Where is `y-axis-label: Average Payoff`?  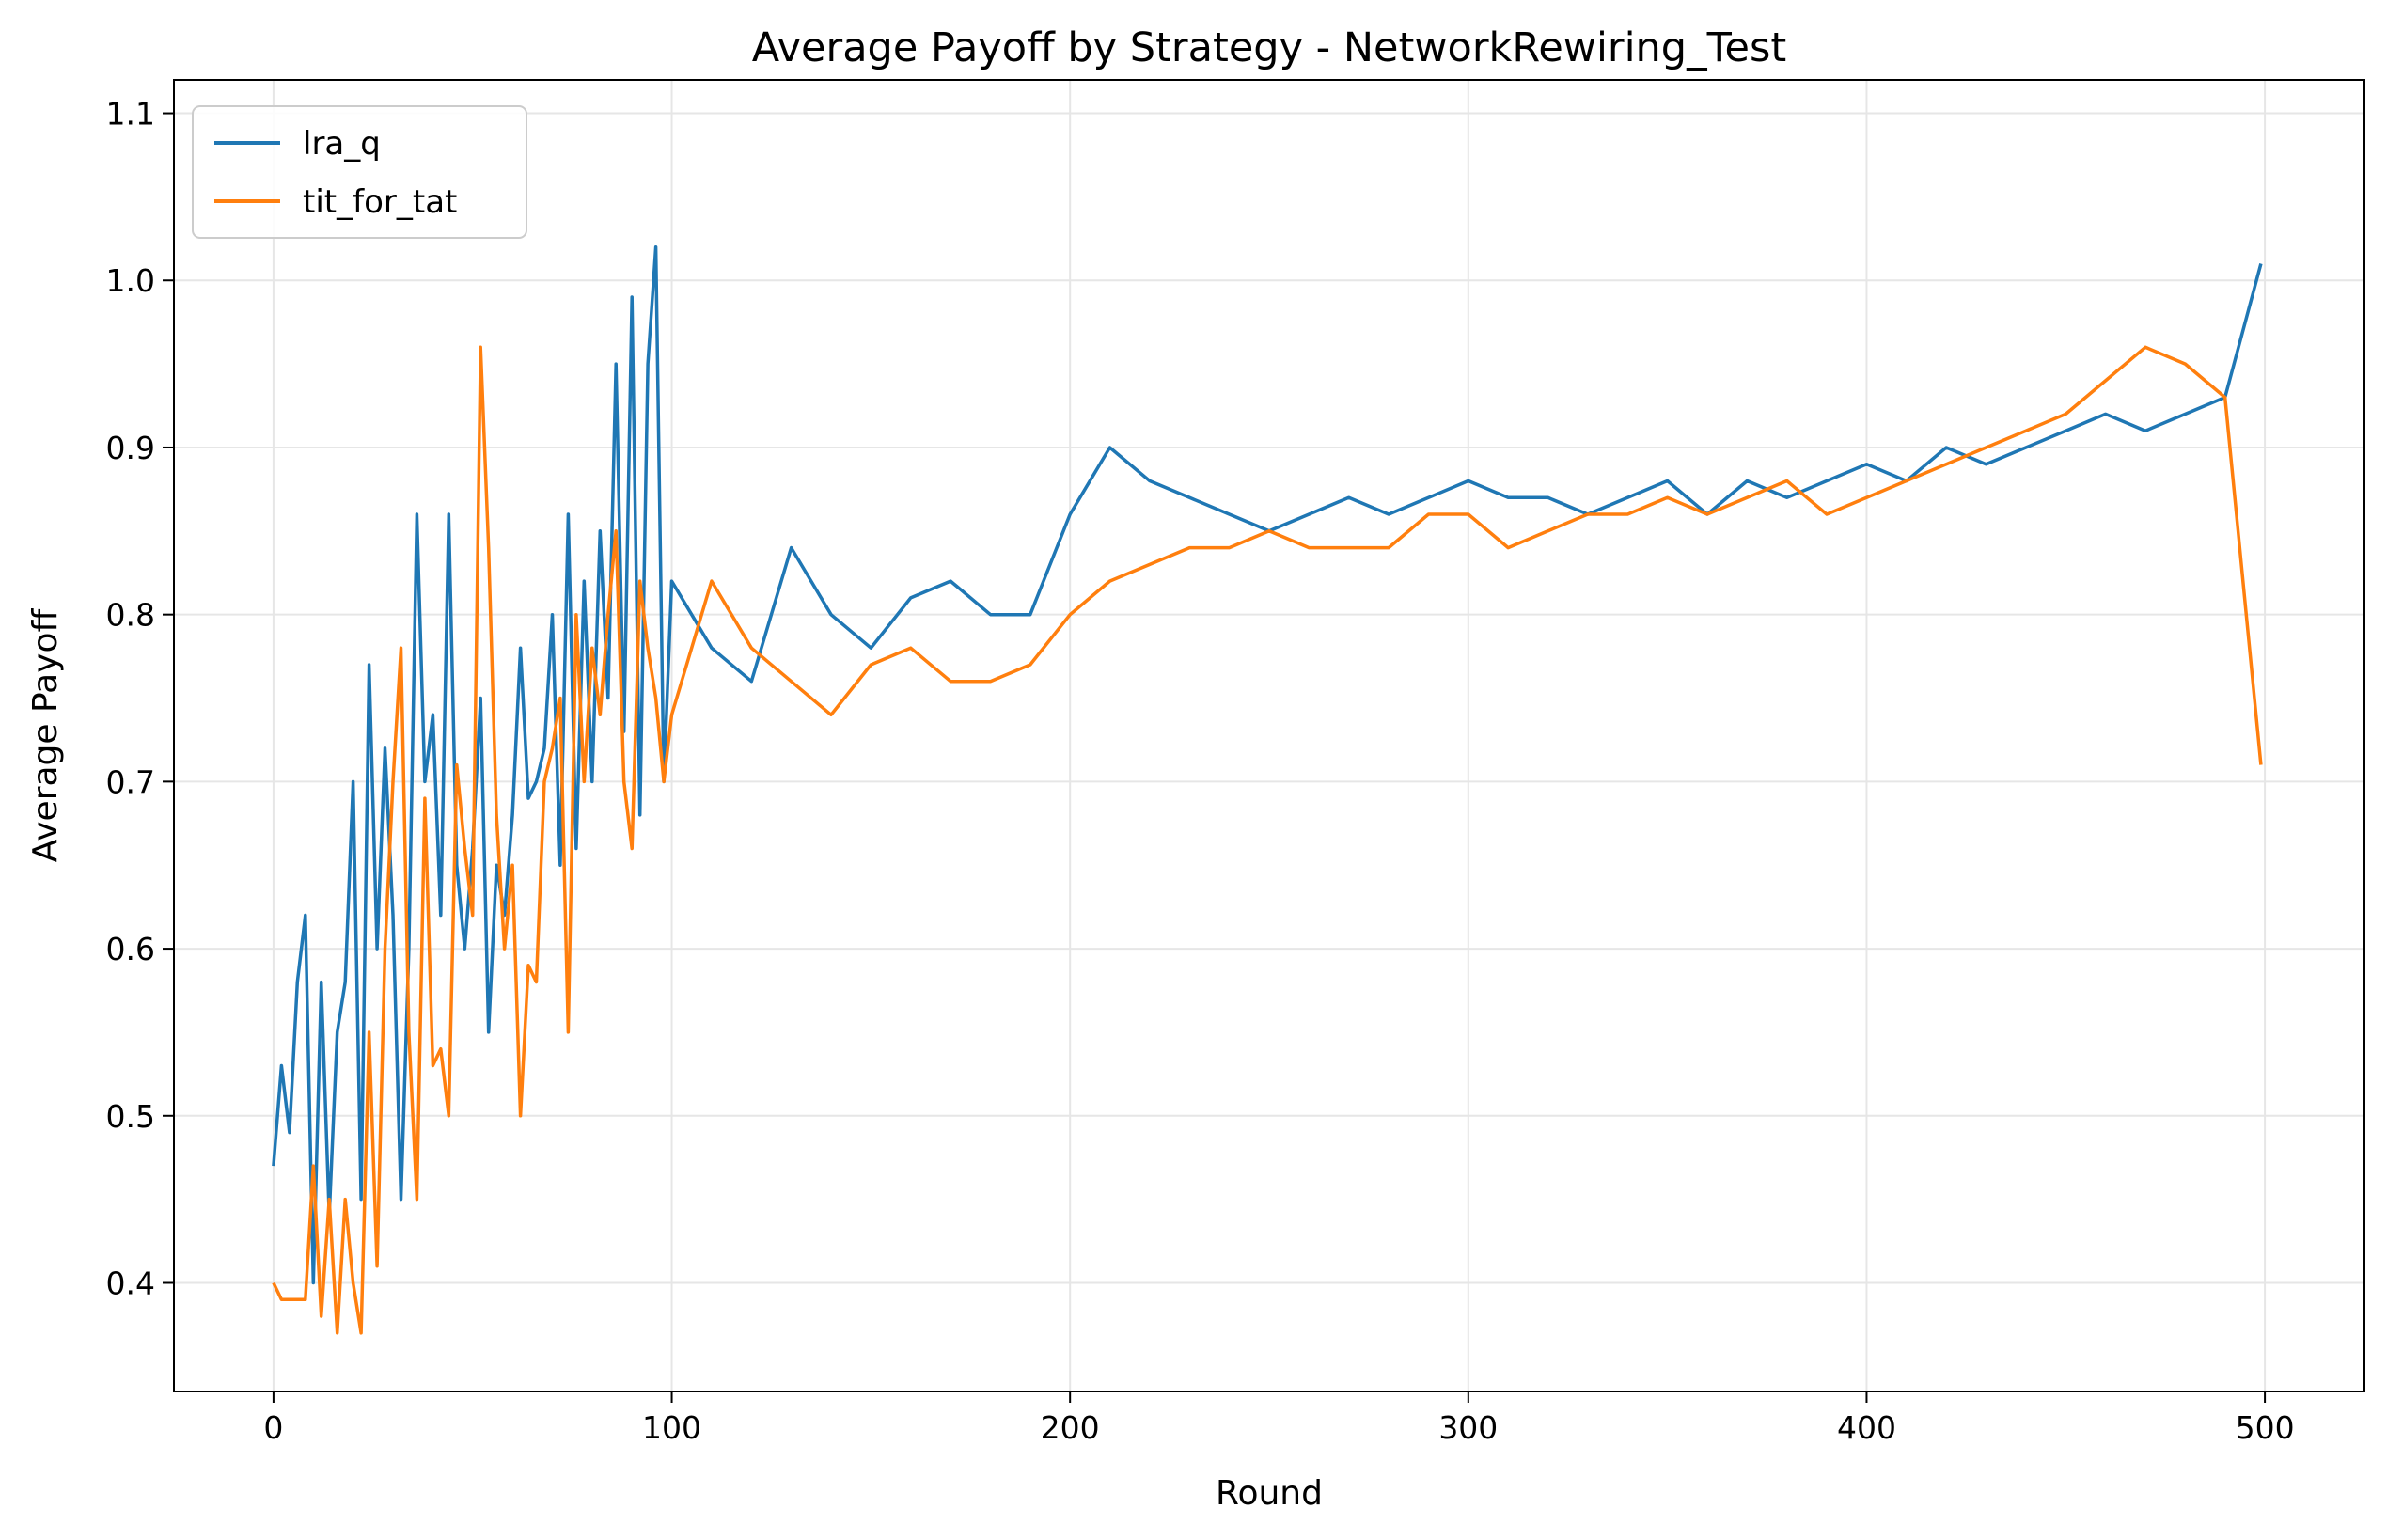
y-axis-label: Average Payoff is located at coordinates (45, 735).